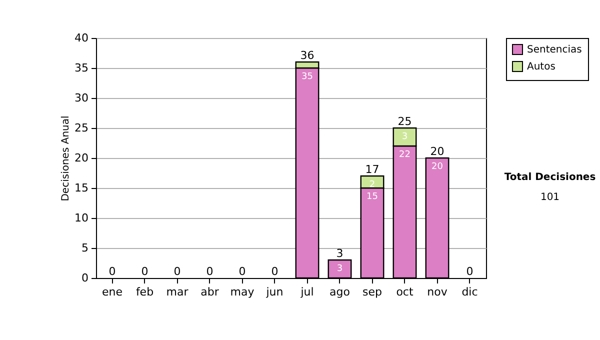 The image size is (600, 340). I want to click on y-tick-label: 15, so click(81, 188).